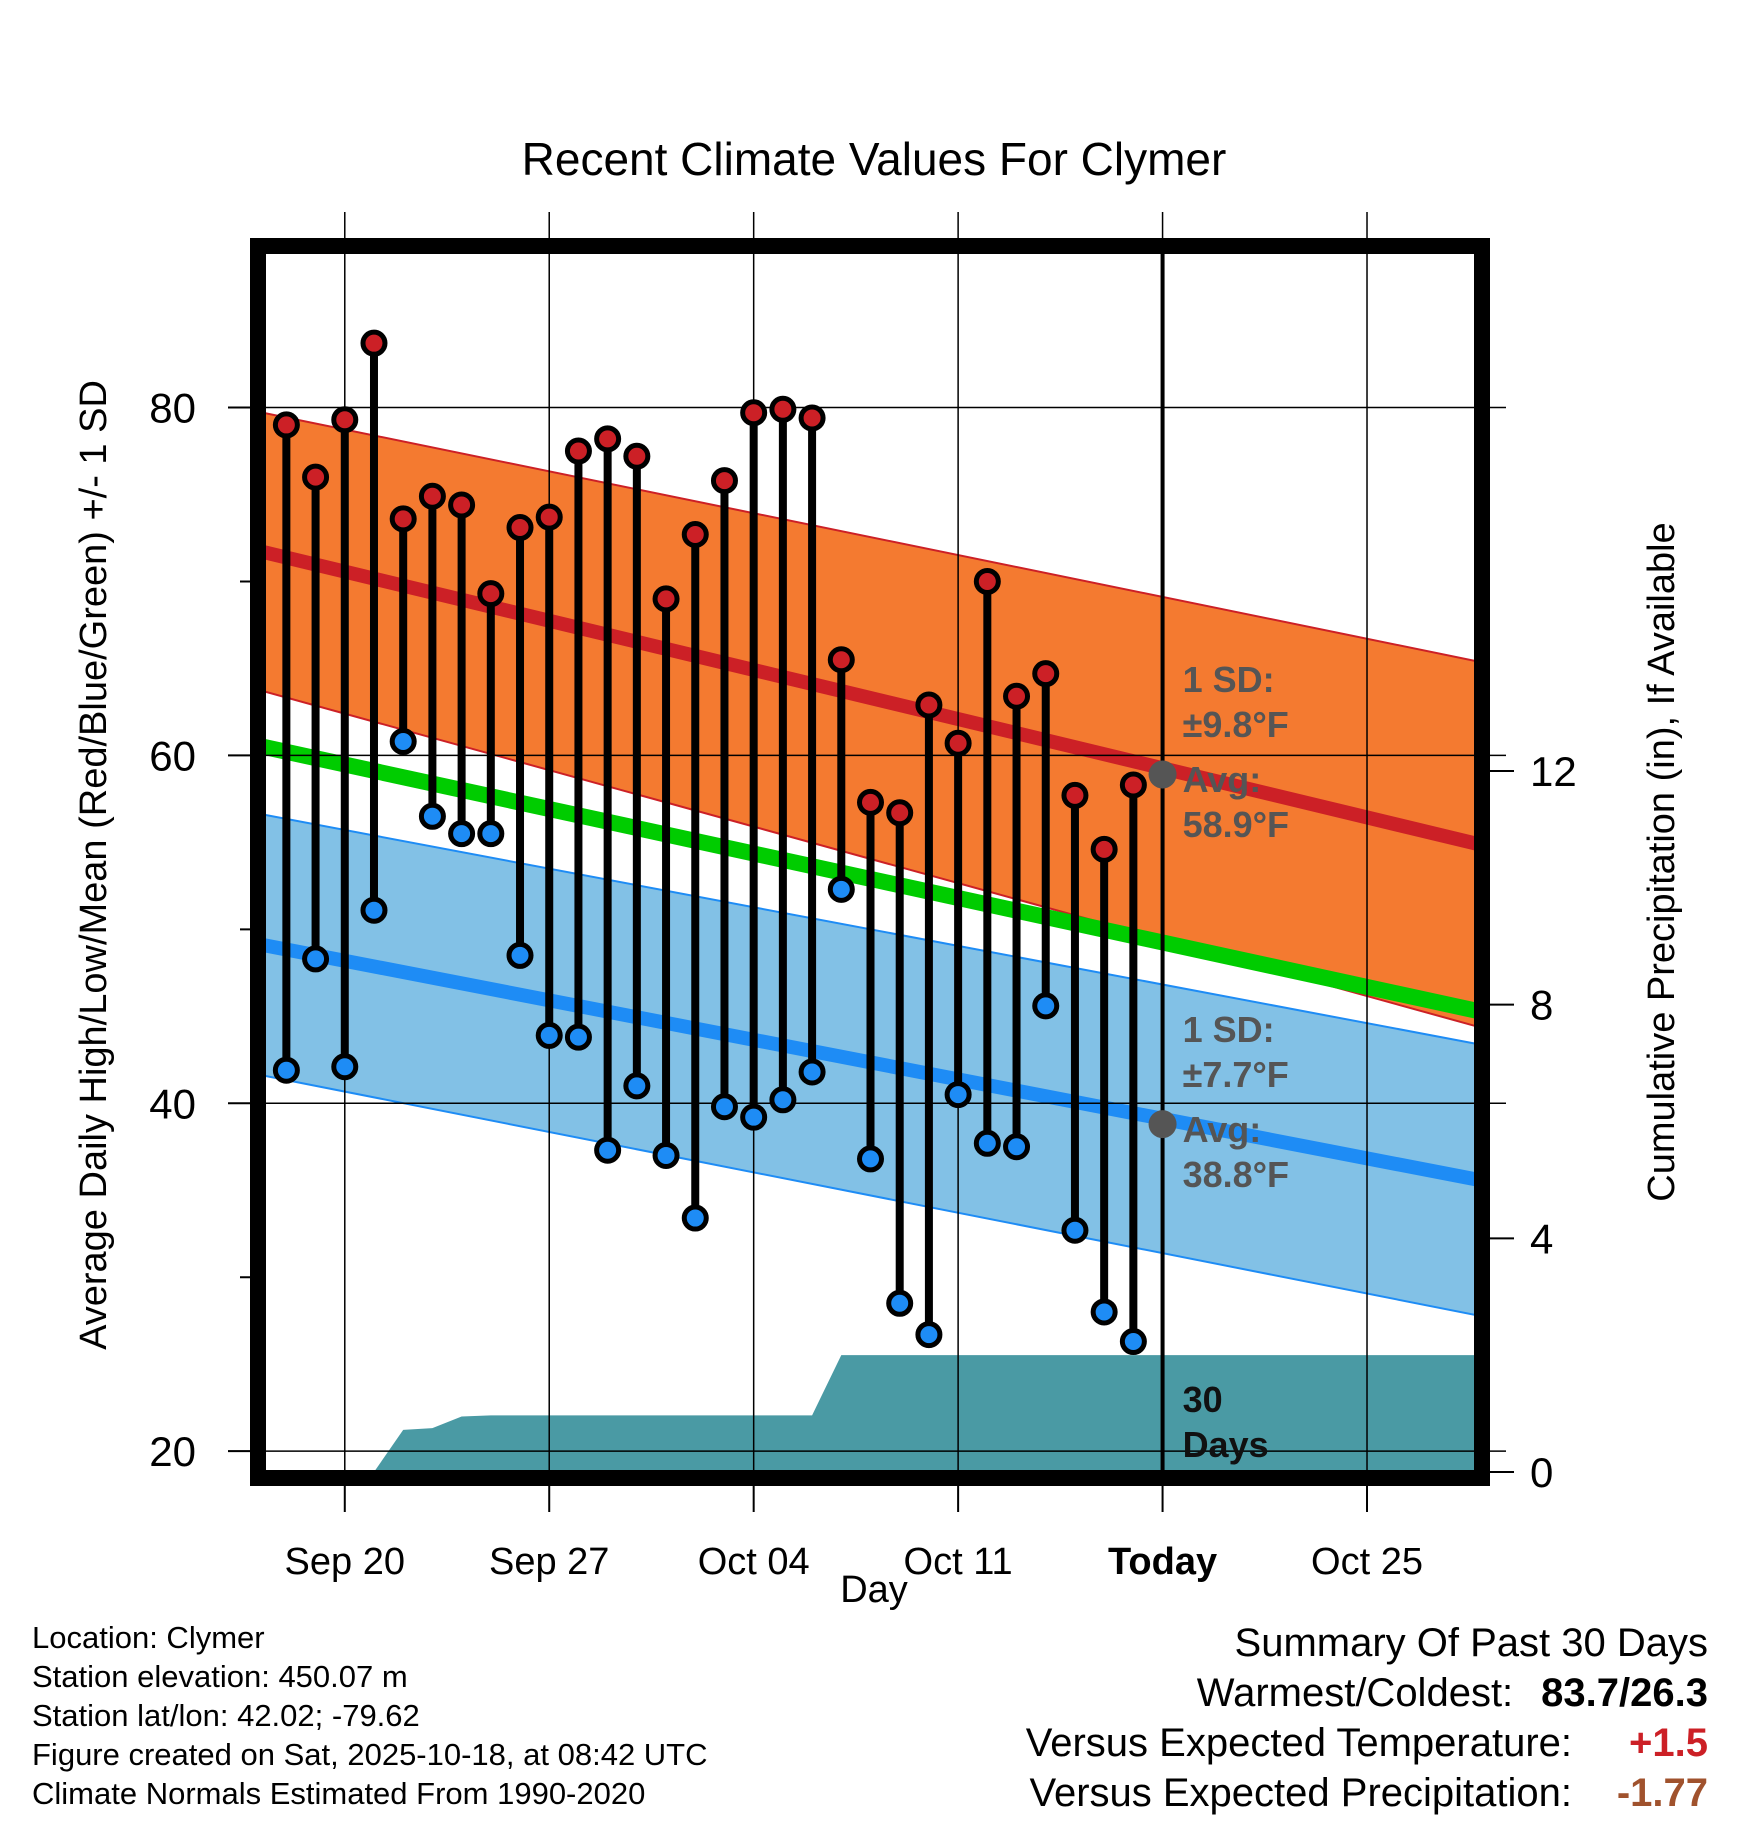 This screenshot has width=1748, height=1828. Describe the element at coordinates (1229, 1029) in the screenshot. I see `low-sd-label: 1 SD:` at that location.